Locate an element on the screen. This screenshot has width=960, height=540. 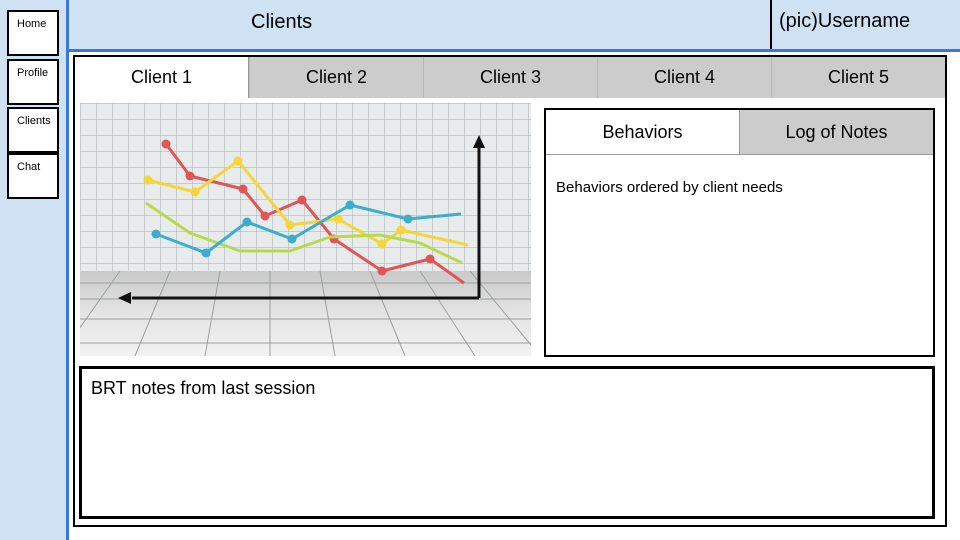
tab-client-3: Client 3 is located at coordinates (510, 77).